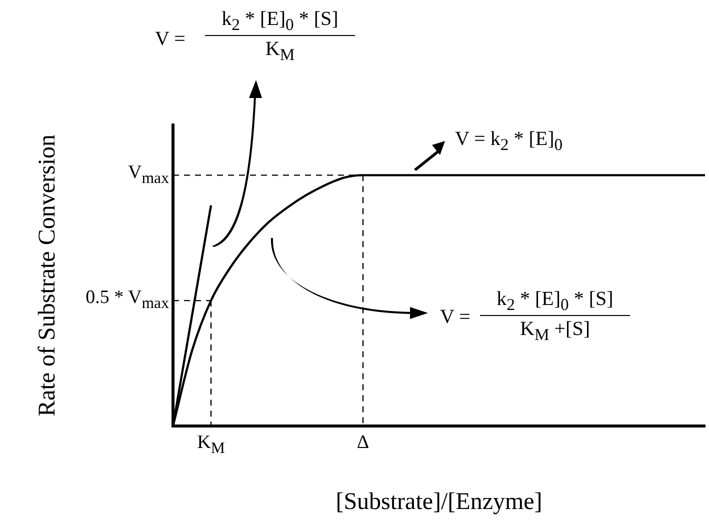  I want to click on text: k$_{2}$ * [E]$_{0}$ * [S], so click(280, 21).